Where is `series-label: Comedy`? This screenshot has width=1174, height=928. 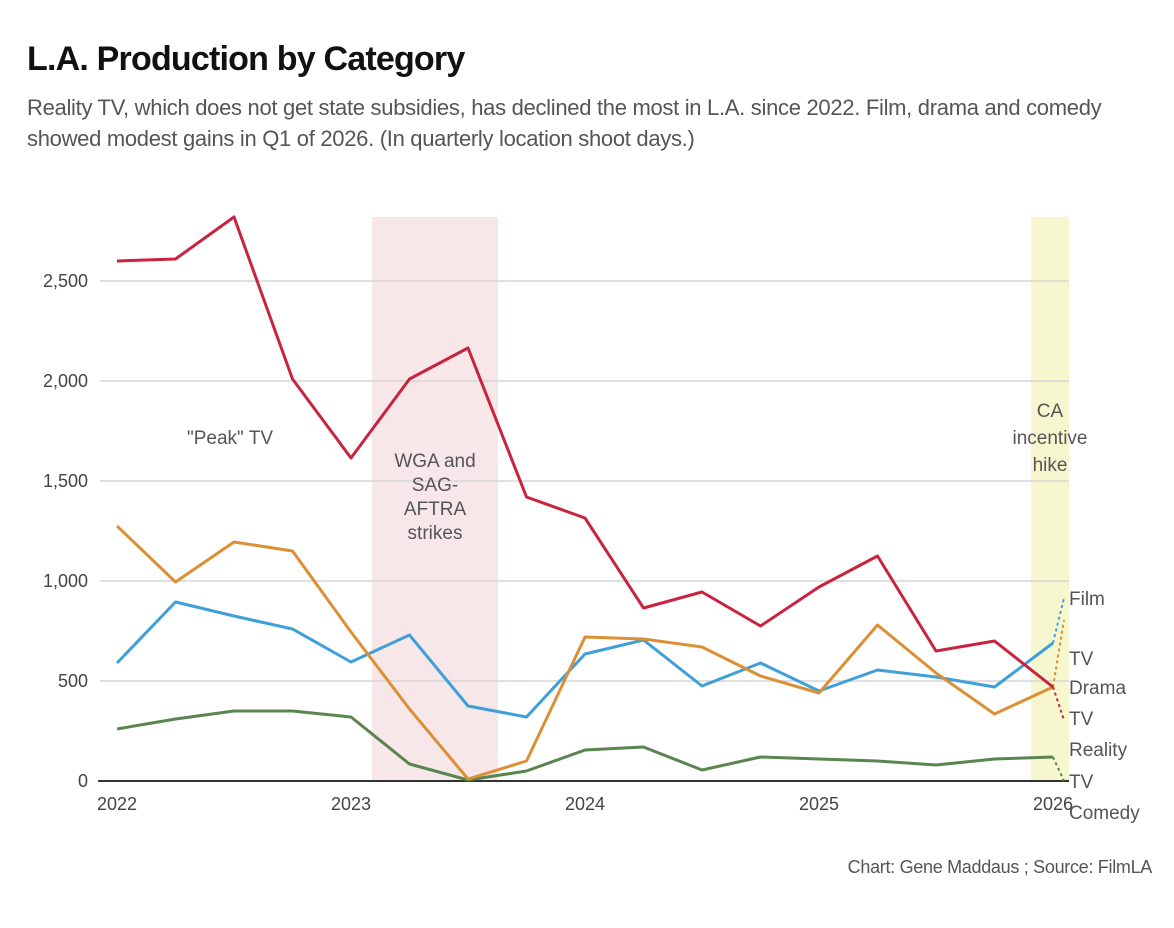
series-label: Comedy is located at coordinates (1104, 813).